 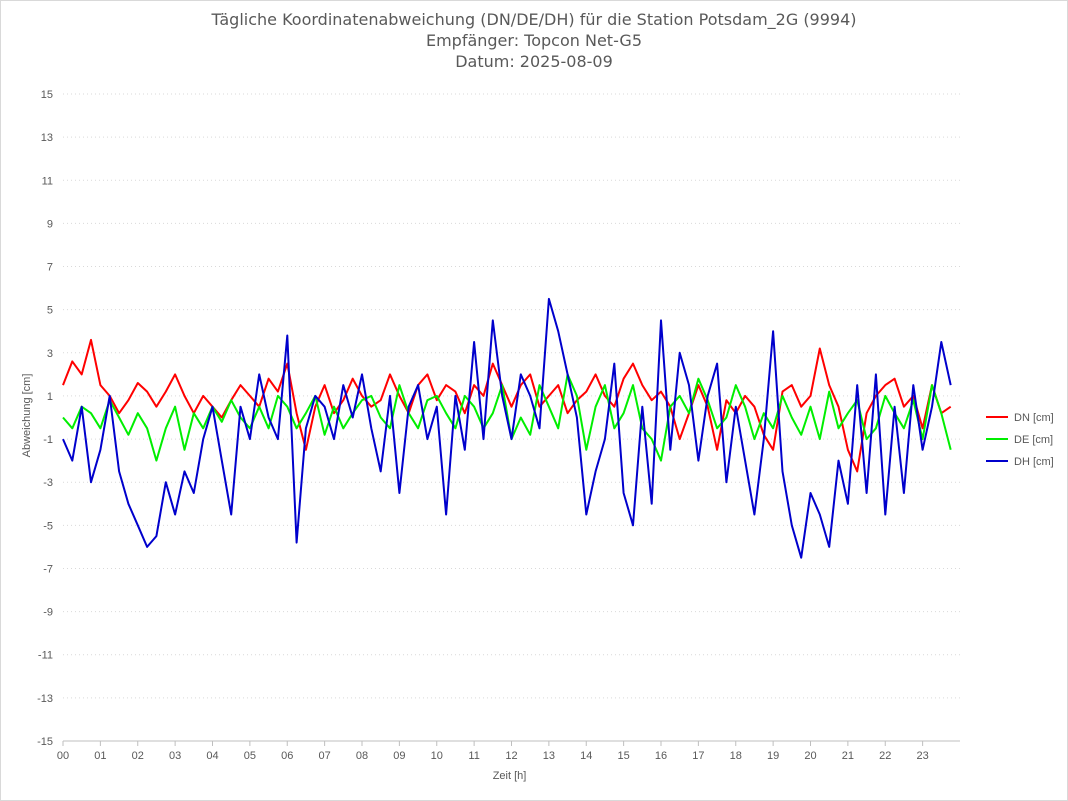 I want to click on x-tick-label: 02, so click(x=138, y=756).